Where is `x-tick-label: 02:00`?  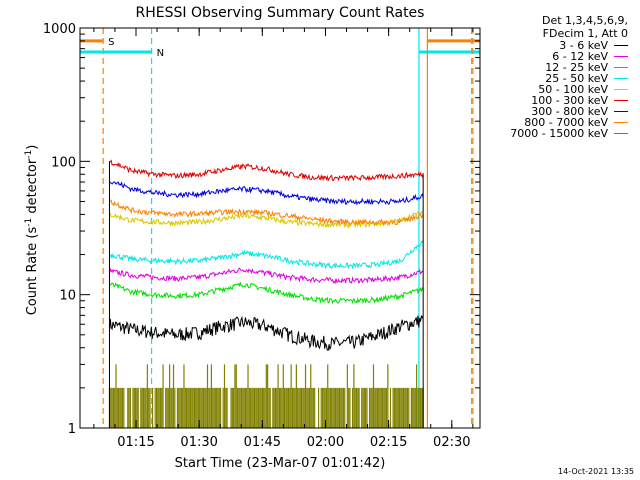
x-tick-label: 02:00 is located at coordinates (325, 442).